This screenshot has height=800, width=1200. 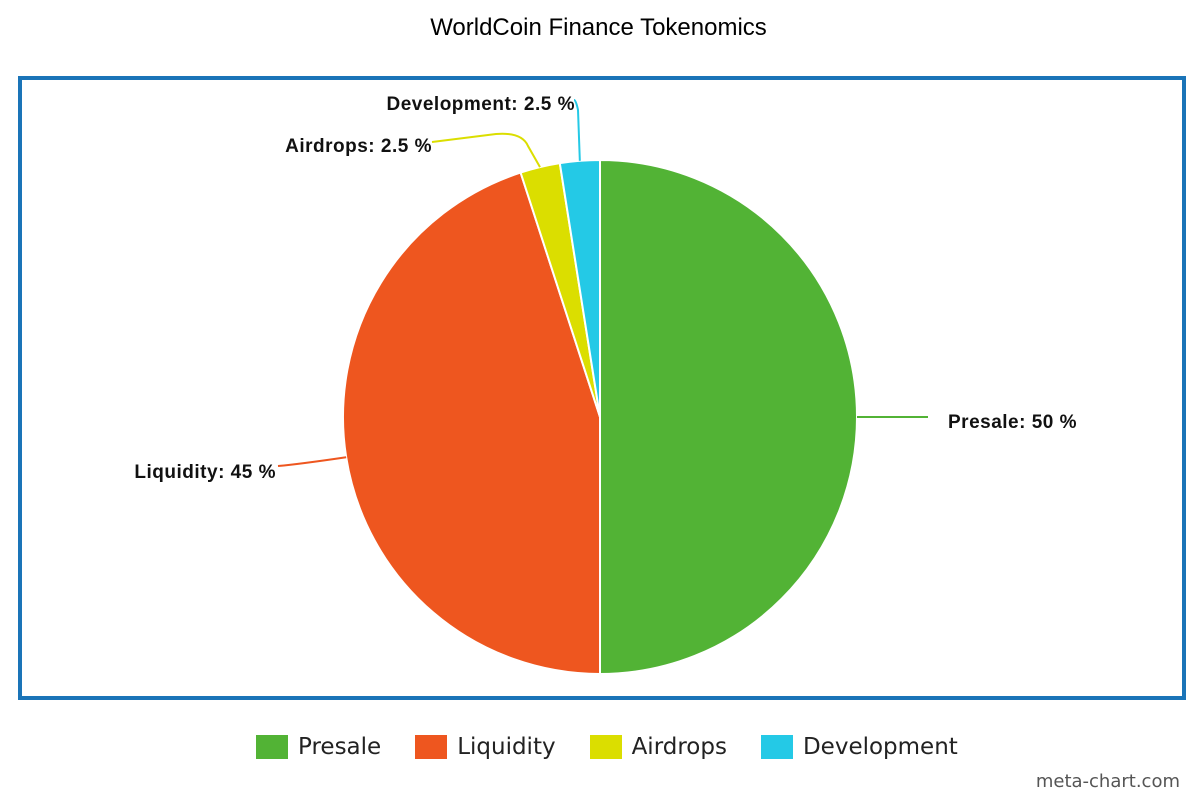 What do you see at coordinates (1012, 422) in the screenshot?
I see `data-label-presale: Presale: 50 %` at bounding box center [1012, 422].